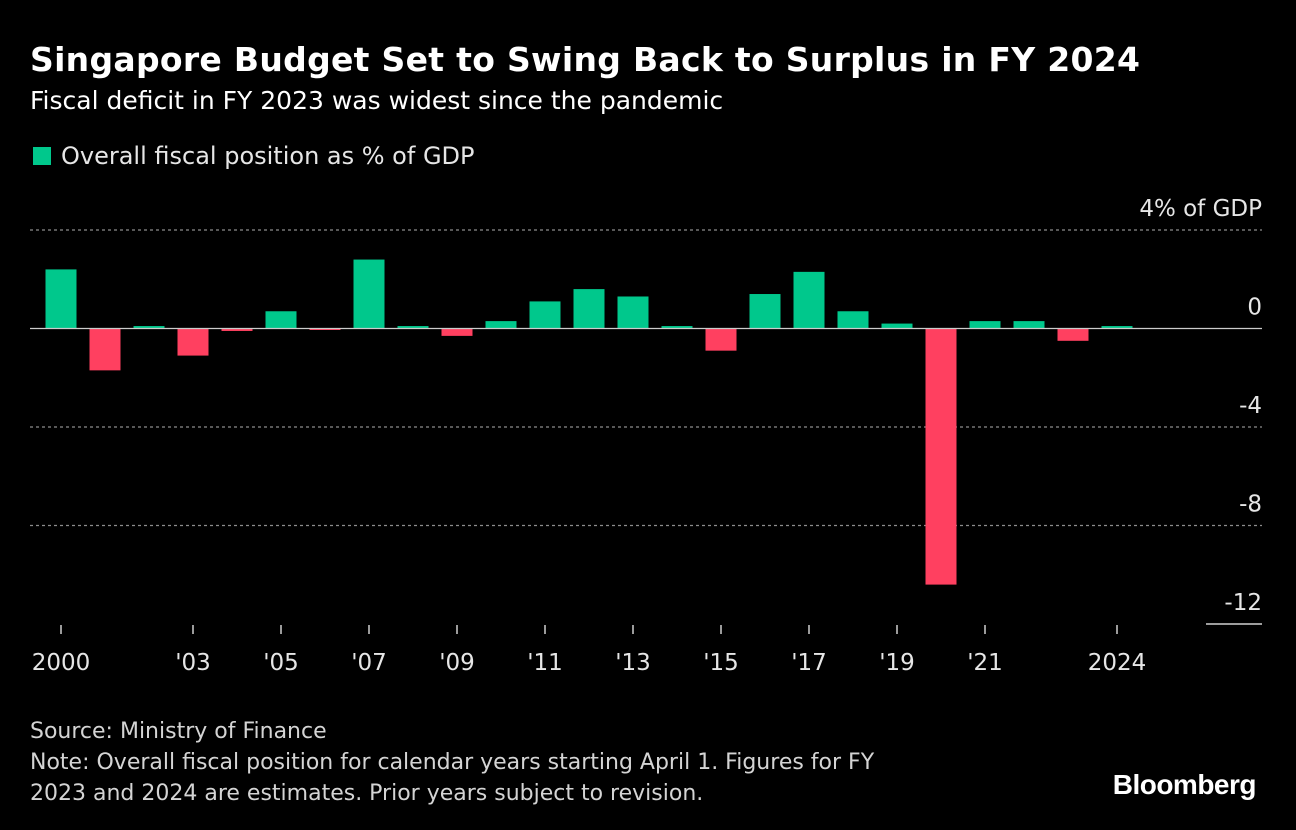  Describe the element at coordinates (281, 663) in the screenshot. I see `x-tick-label: '05` at that location.